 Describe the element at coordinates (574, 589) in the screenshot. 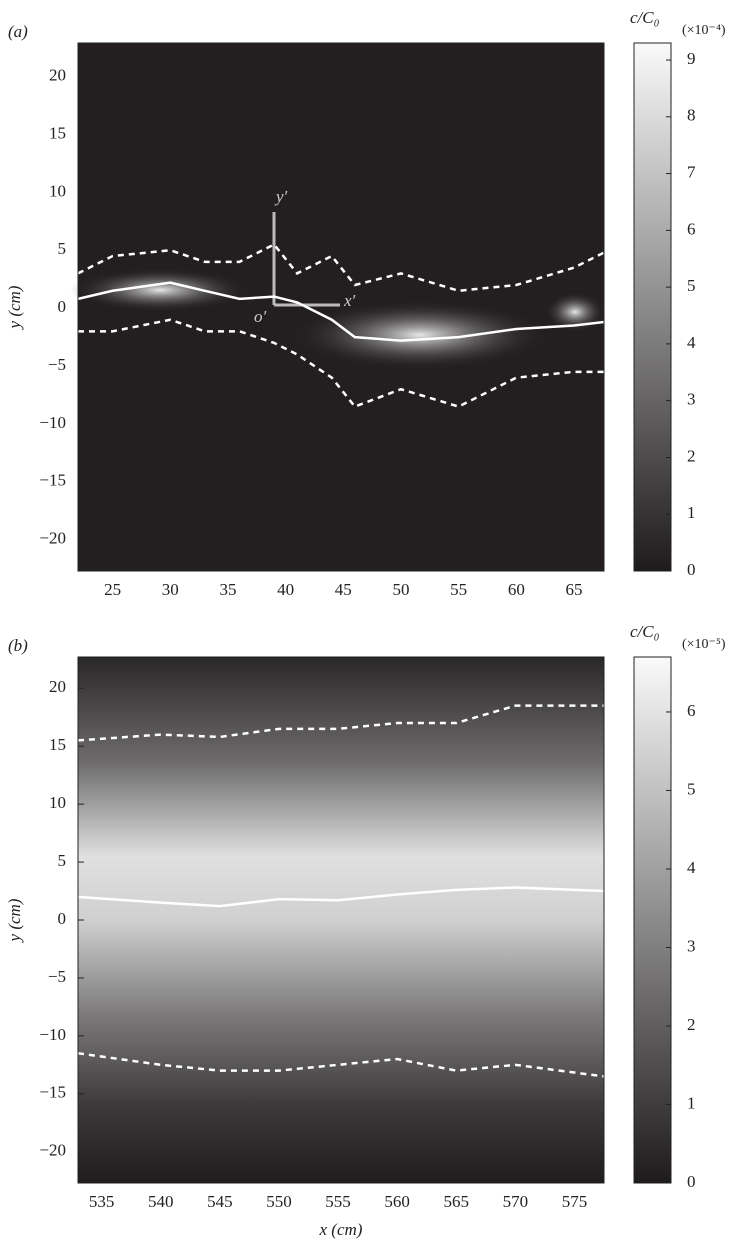

I see `x-tick-label: 65` at that location.